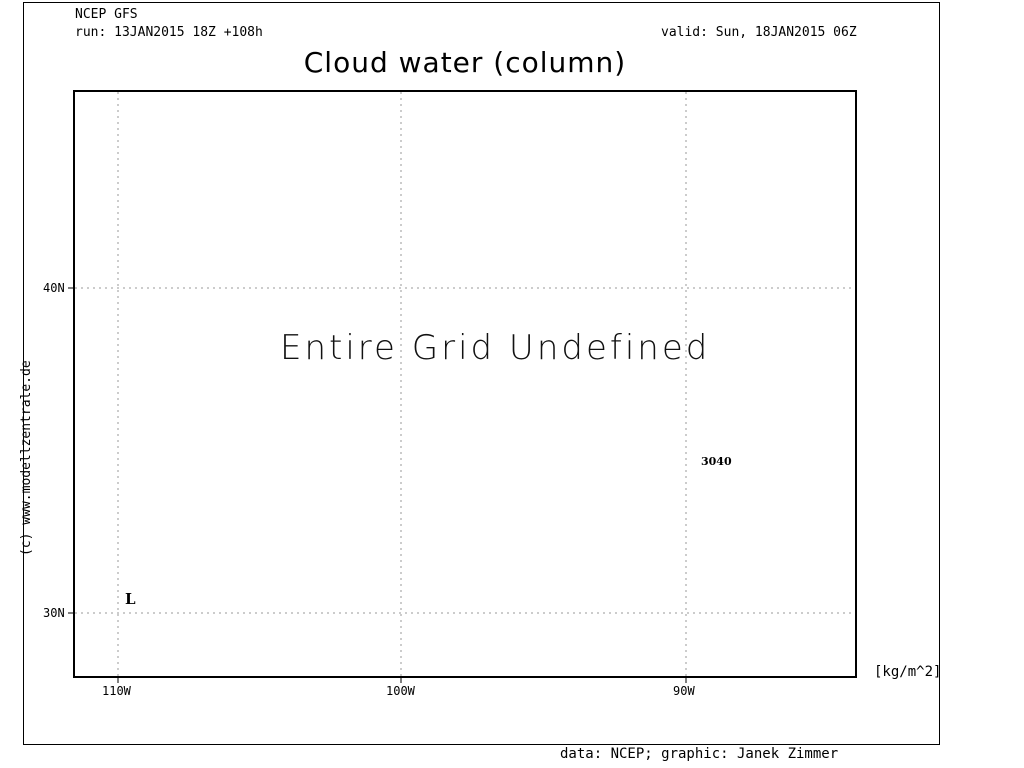 Image resolution: width=1024 pixels, height=768 pixels. What do you see at coordinates (495, 348) in the screenshot?
I see `undefined-grid-message: Entire Grid Undefined` at bounding box center [495, 348].